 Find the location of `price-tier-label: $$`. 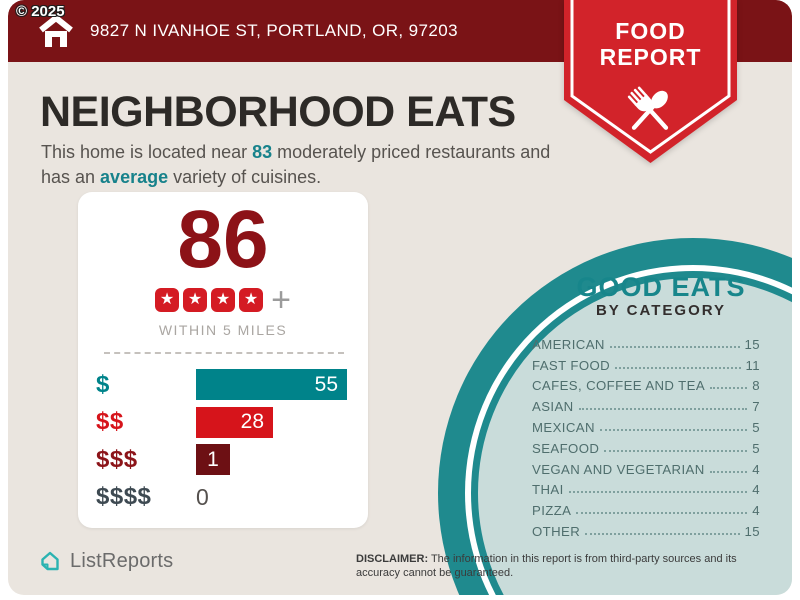

price-tier-label: $$ is located at coordinates (110, 421).